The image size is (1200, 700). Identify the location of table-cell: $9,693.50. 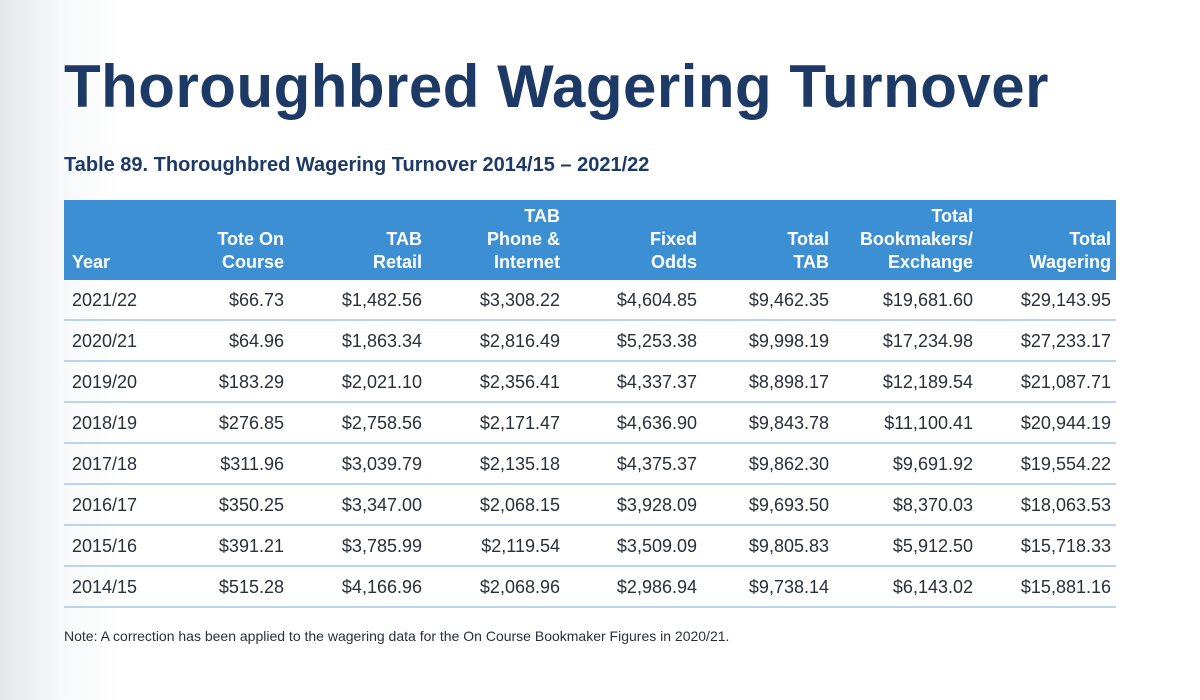
(788, 505).